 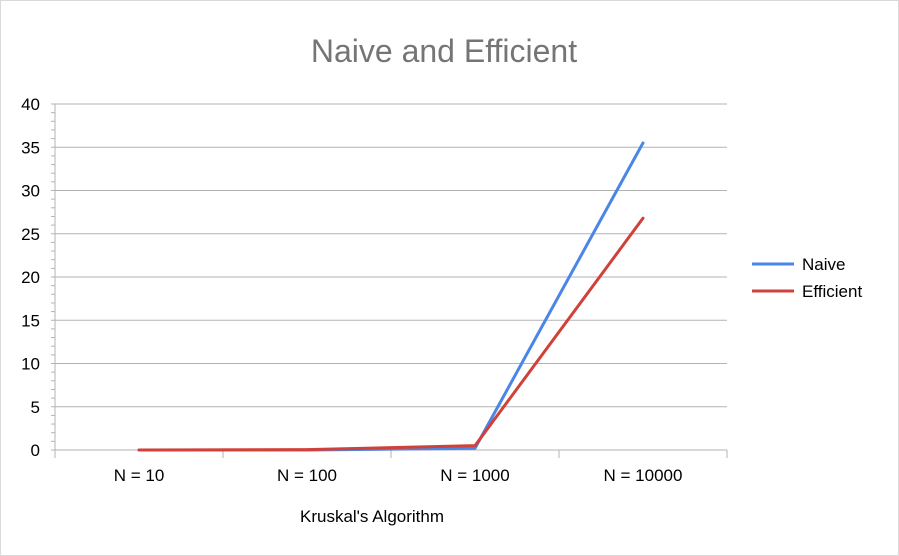 I want to click on chart-title: Naive and Efficient, so click(x=444, y=51).